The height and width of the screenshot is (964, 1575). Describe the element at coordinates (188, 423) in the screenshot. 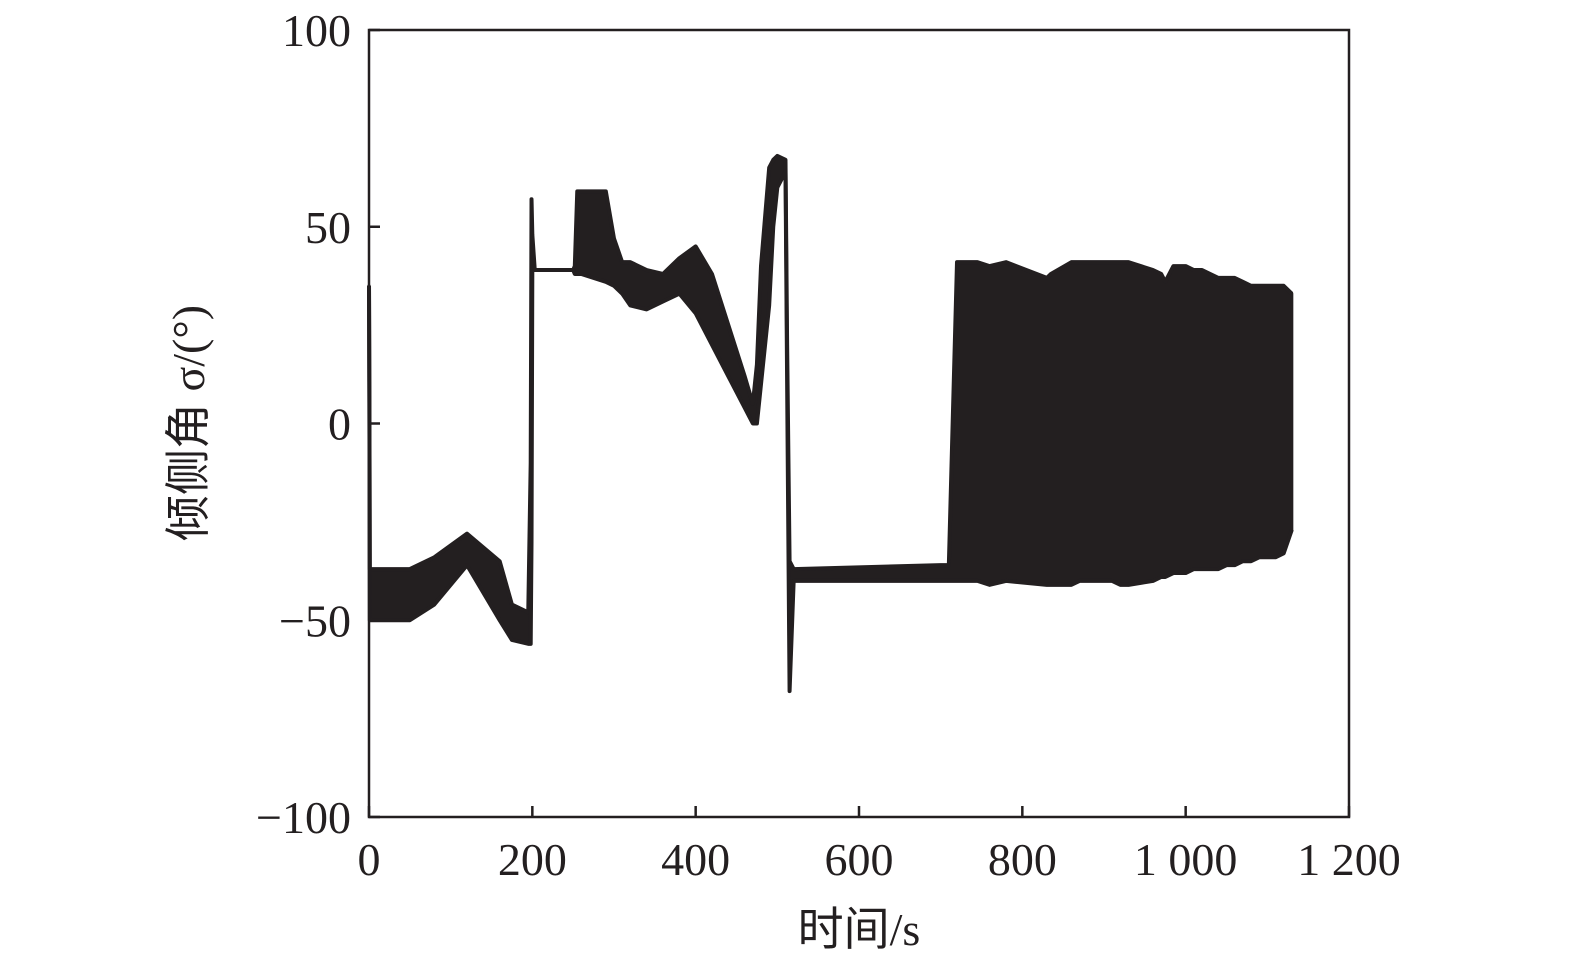

I see `y-axis-label: 倾侧角 σ/(°)` at that location.